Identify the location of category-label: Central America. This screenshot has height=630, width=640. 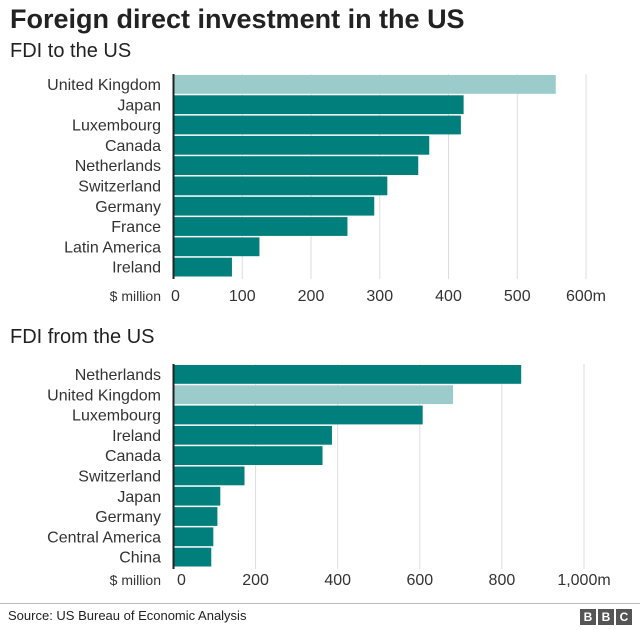
(104, 537).